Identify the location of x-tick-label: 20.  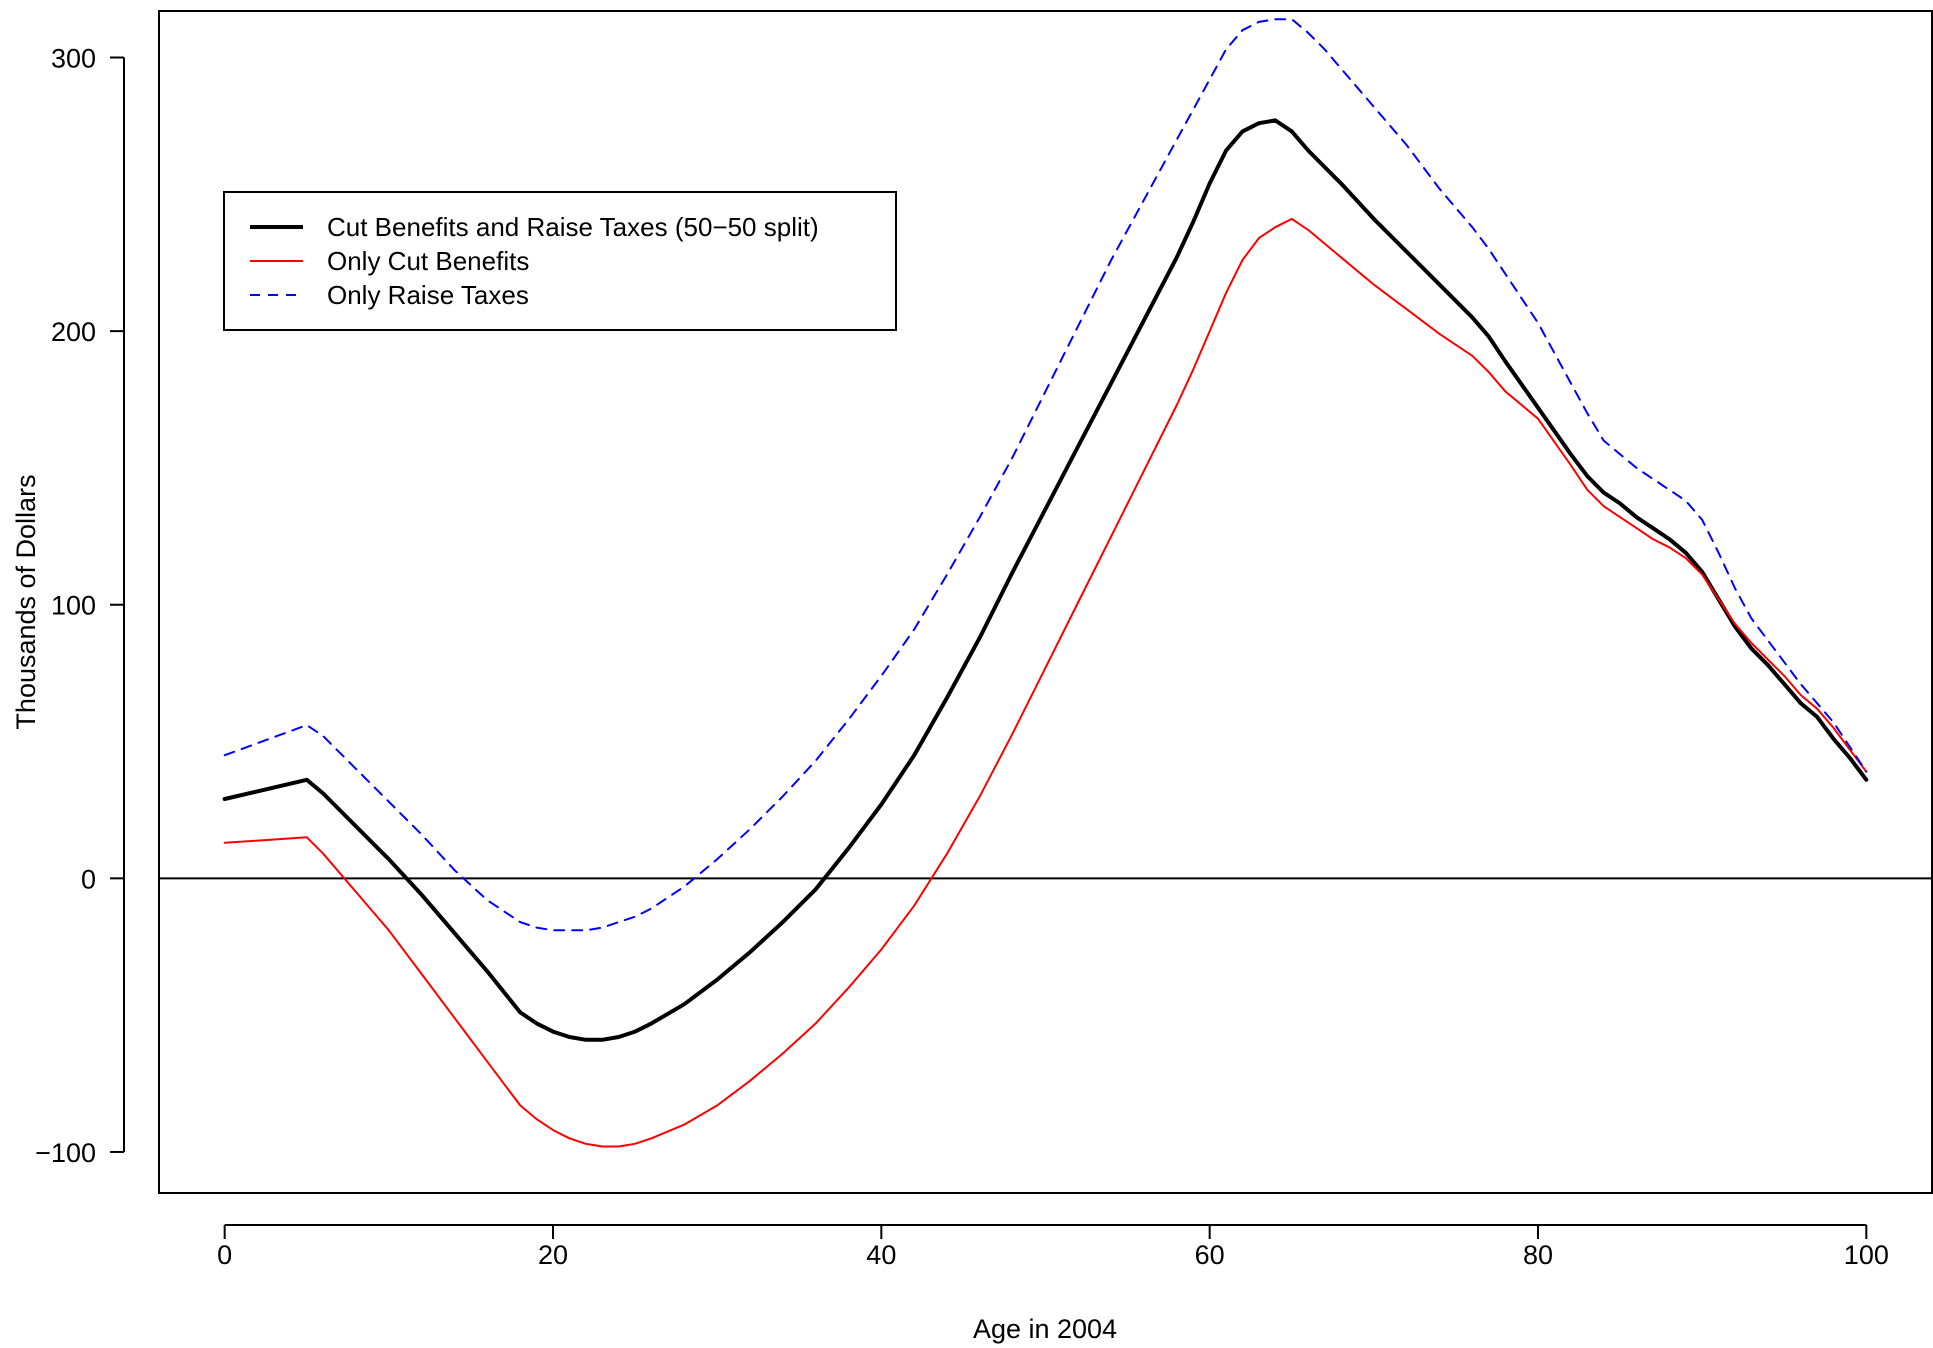
(553, 1255).